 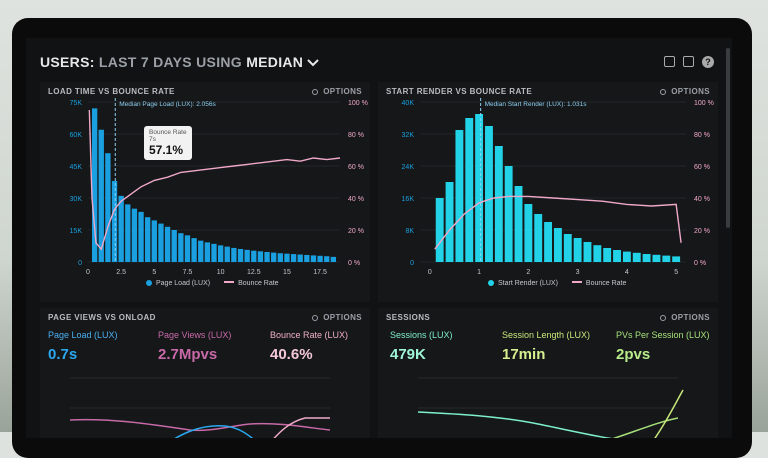 I want to click on x-tick-label: 3, so click(x=578, y=272).